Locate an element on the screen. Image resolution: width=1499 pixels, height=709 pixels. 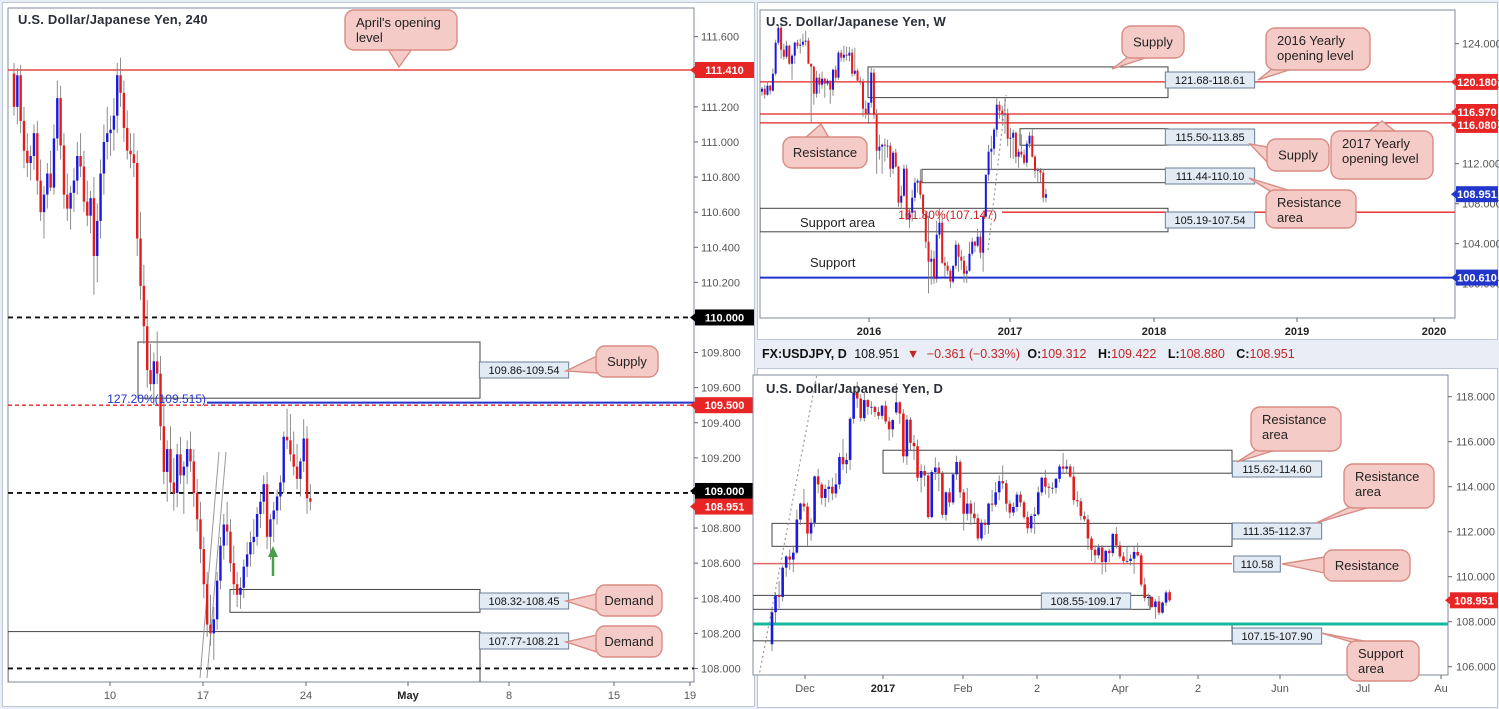
label-text: 108.400 is located at coordinates (721, 599).